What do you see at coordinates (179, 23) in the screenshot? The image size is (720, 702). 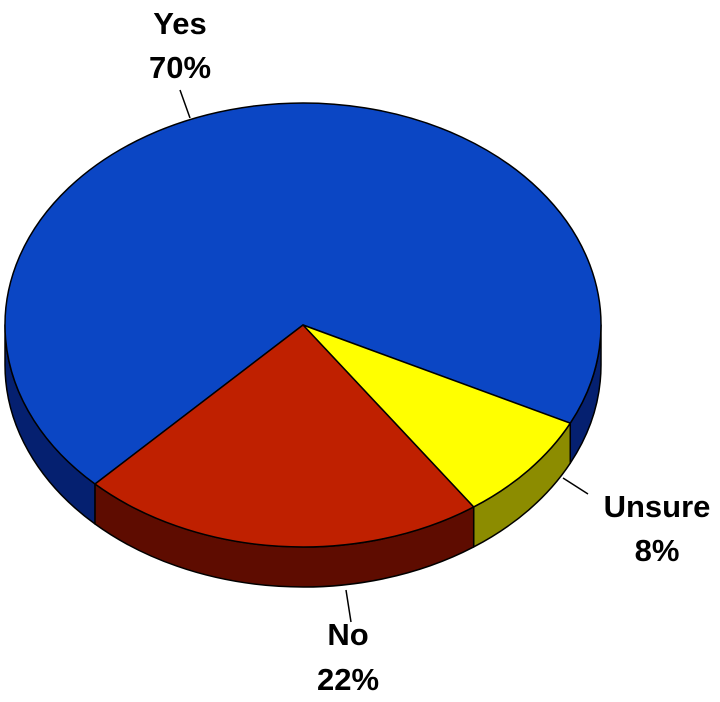 I see `slice-label-yes-name: Yes` at bounding box center [179, 23].